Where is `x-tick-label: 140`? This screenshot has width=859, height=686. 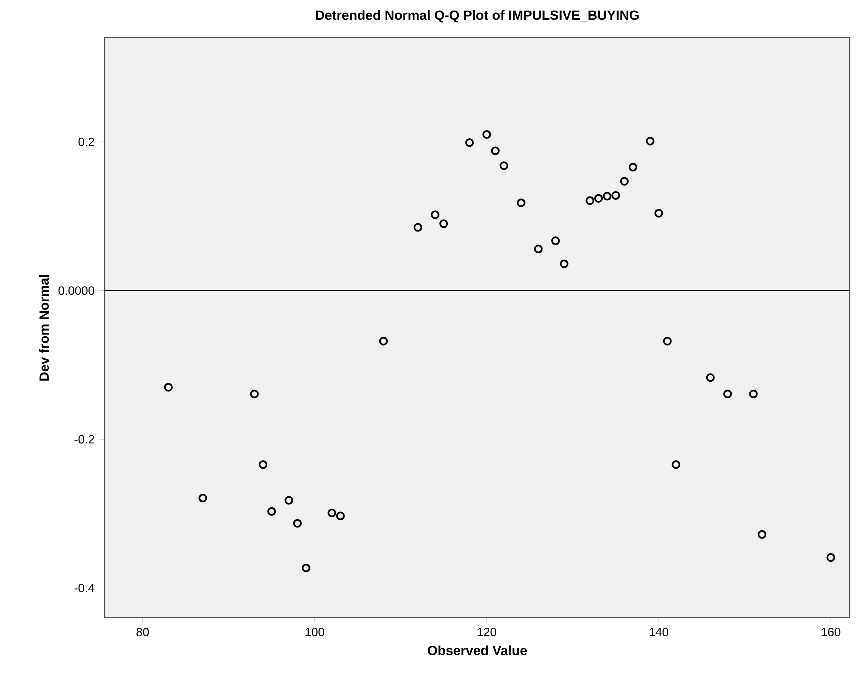
x-tick-label: 140 is located at coordinates (659, 632).